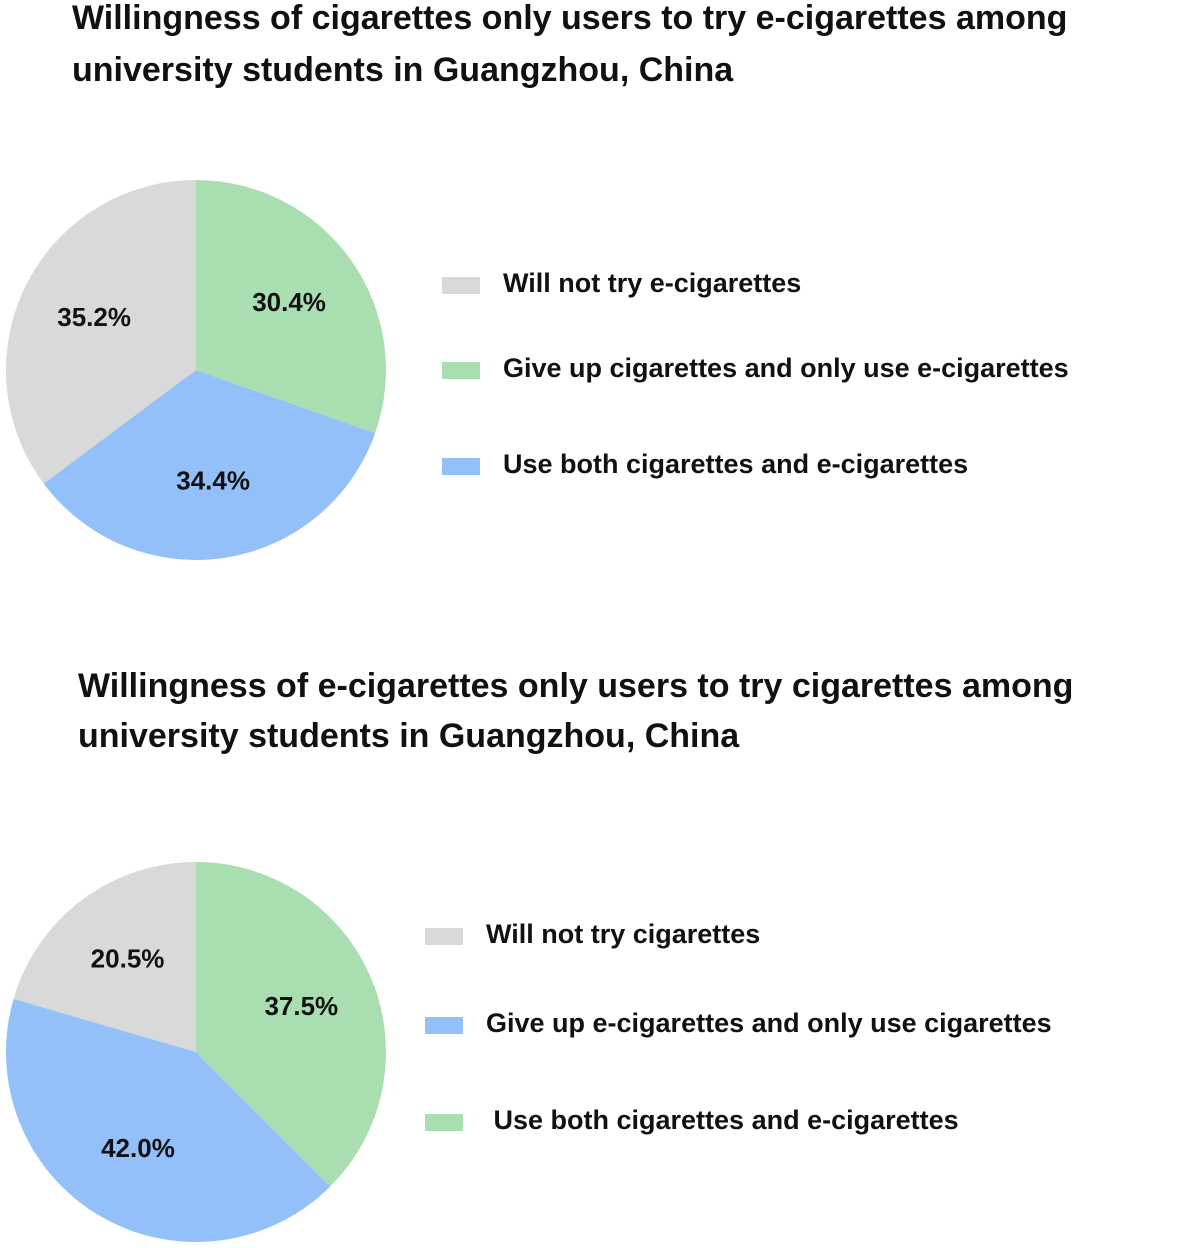 This screenshot has height=1248, width=1180. Describe the element at coordinates (652, 283) in the screenshot. I see `legend-label: Will not try e-cigarettes` at that location.